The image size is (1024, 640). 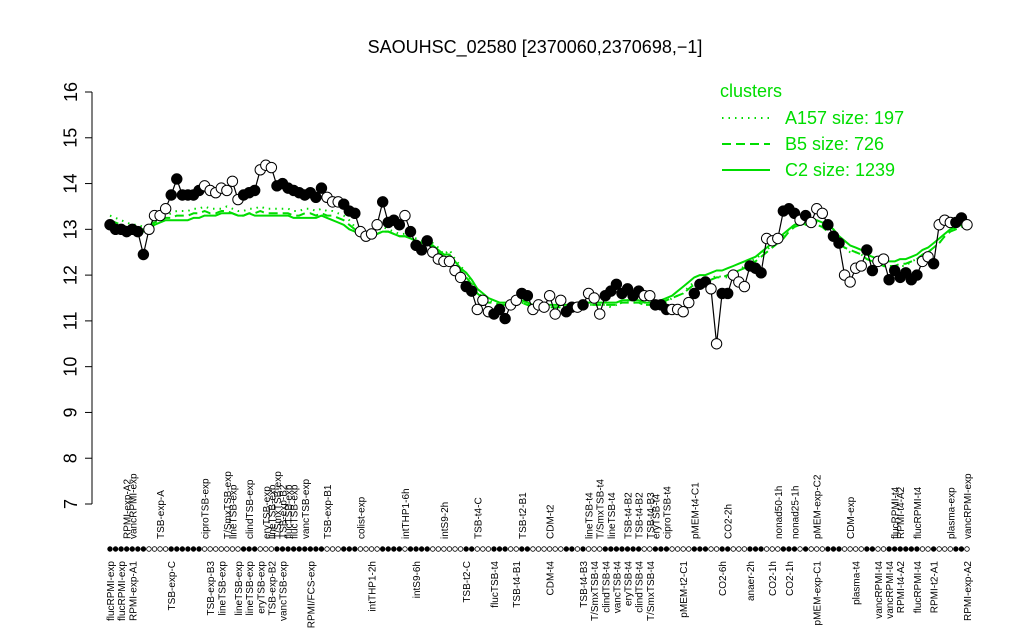 What do you see at coordinates (133, 591) in the screenshot?
I see `x-label-bottom: RPMI-exp-A1` at bounding box center [133, 591].